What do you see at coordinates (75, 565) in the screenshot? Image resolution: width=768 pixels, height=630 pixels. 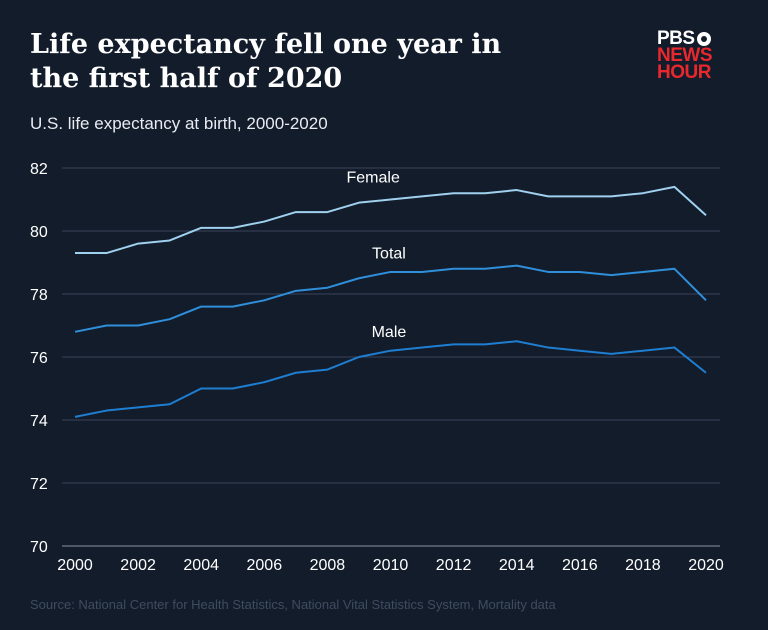 I see `x-tick-label: 2000` at bounding box center [75, 565].